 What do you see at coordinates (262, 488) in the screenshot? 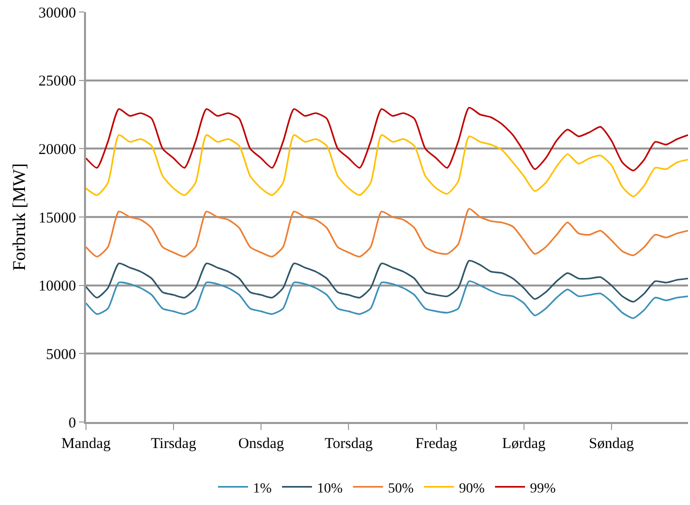
I see `legend-label: 1%` at bounding box center [262, 488].